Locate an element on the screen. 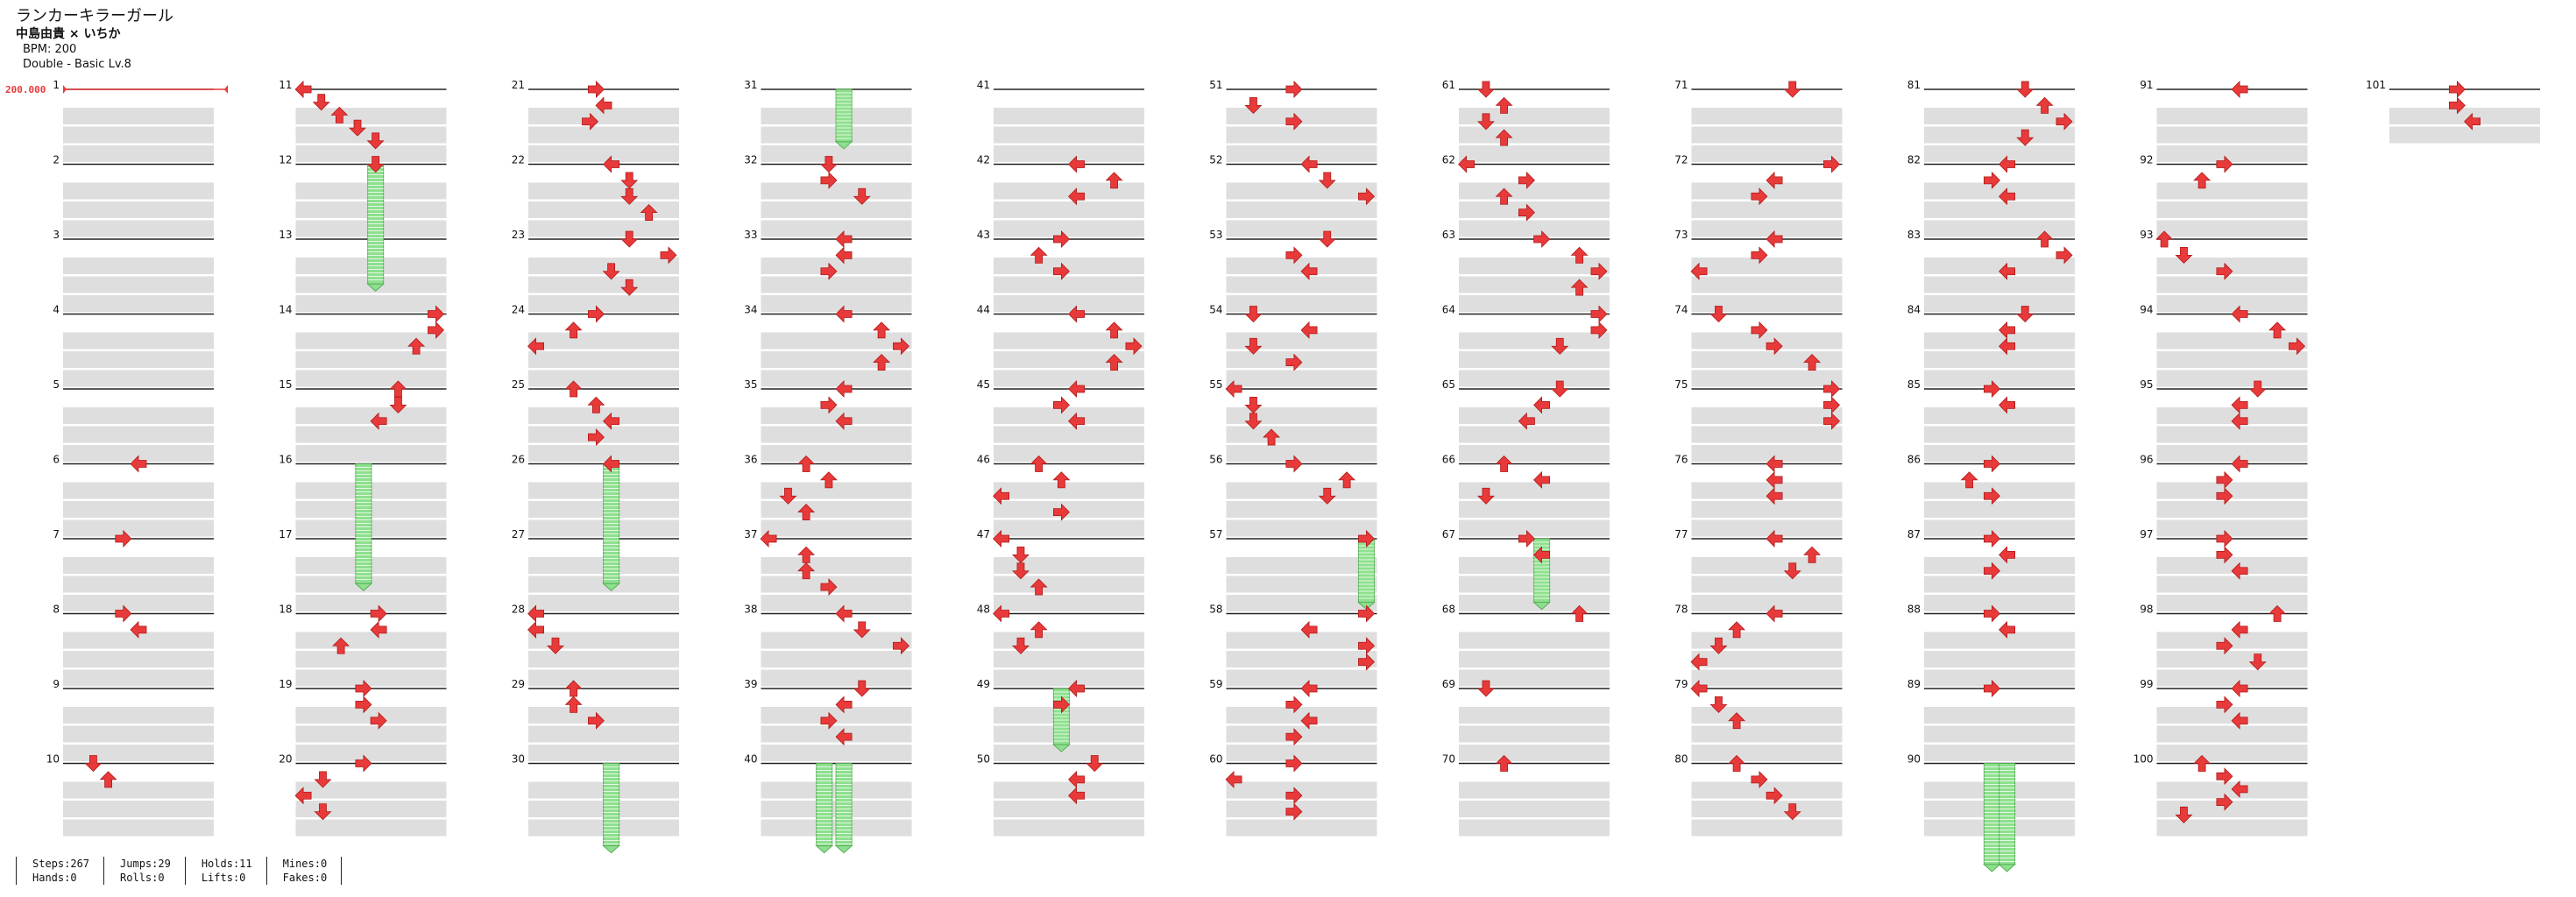 The width and height of the screenshot is (2576, 897). measure-number: 36 is located at coordinates (750, 460).